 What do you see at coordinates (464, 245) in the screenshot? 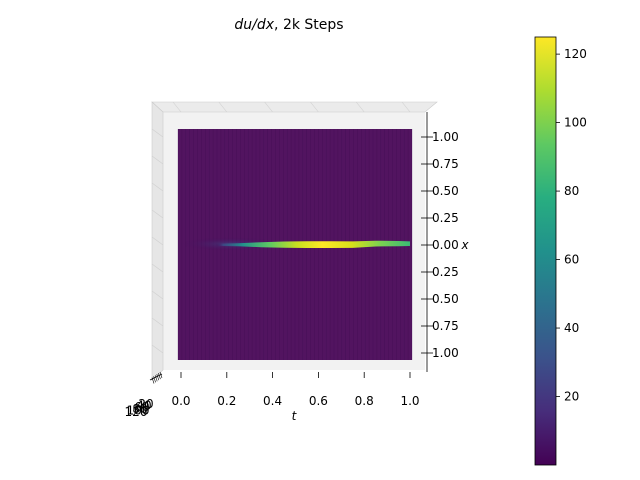
I see `y-axis-label: x` at bounding box center [464, 245].